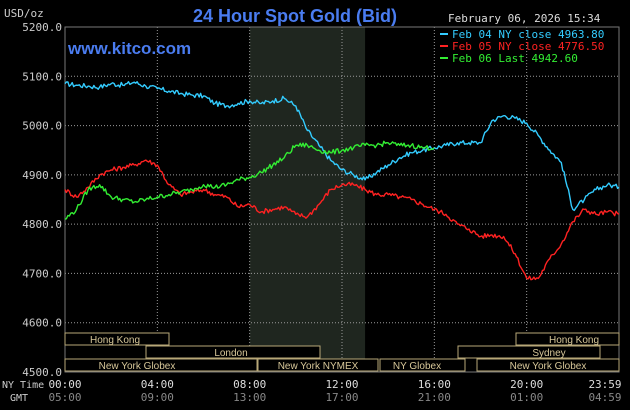  I want to click on x-tick-ny: 04:00, so click(157, 384).